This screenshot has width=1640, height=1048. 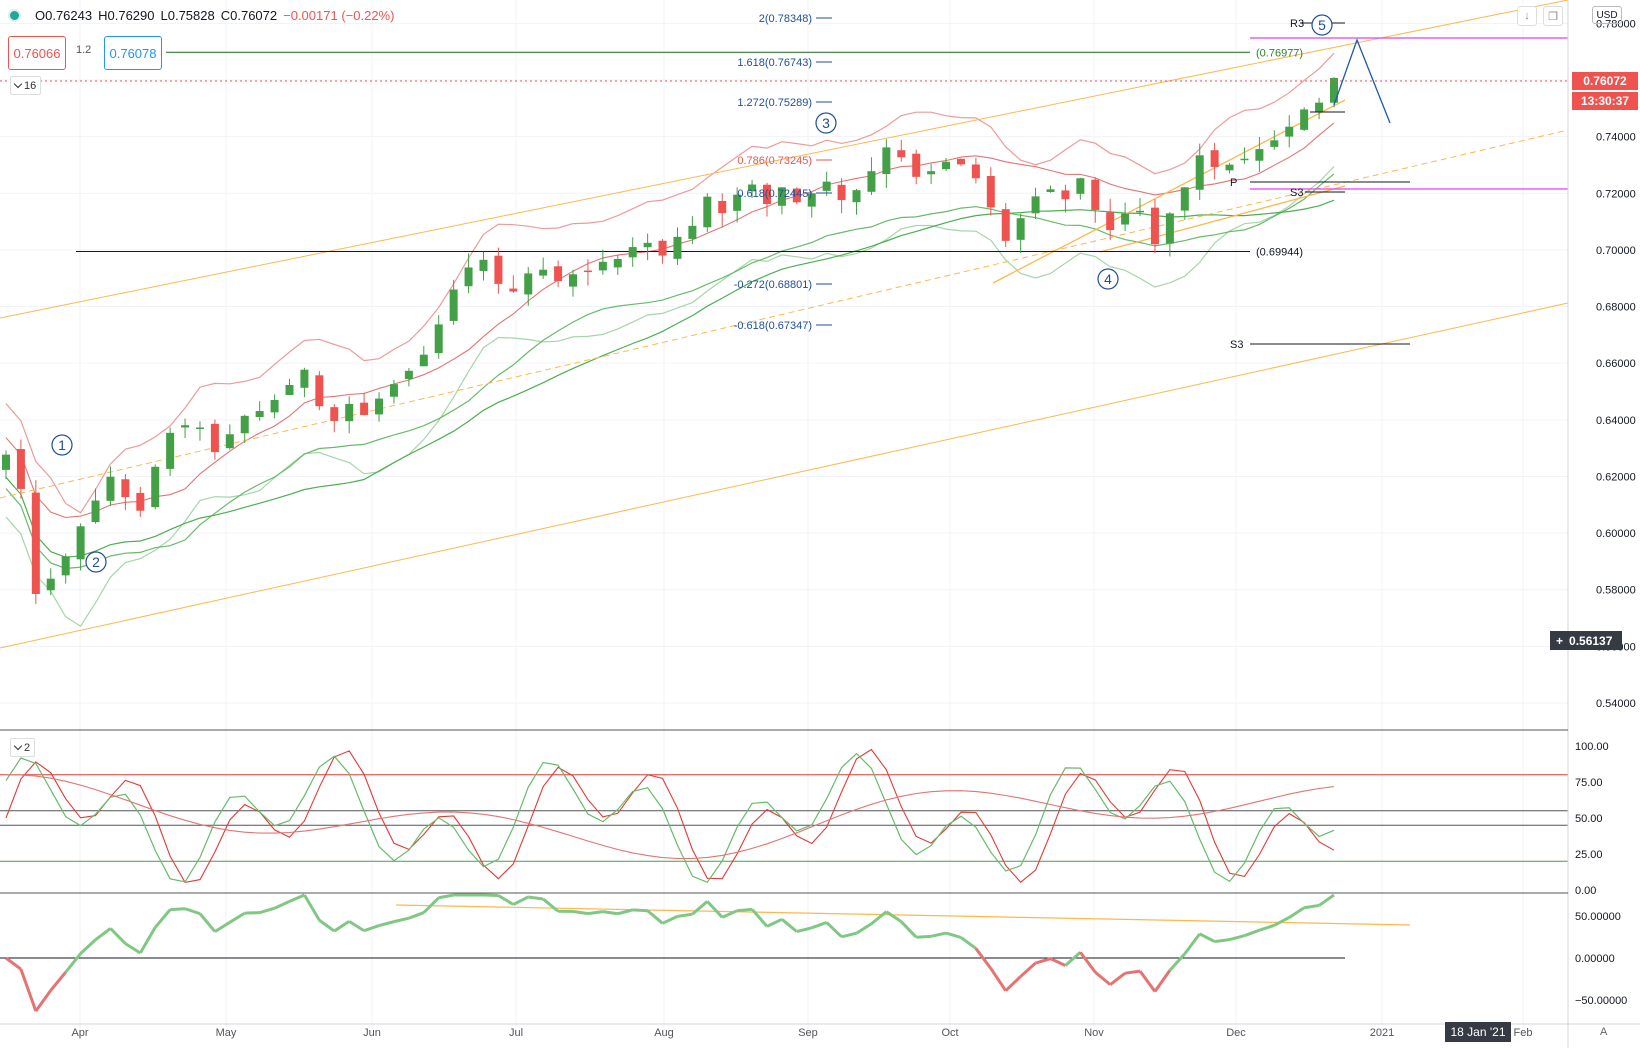 I want to click on time-tick-label: Aug, so click(x=664, y=1033).